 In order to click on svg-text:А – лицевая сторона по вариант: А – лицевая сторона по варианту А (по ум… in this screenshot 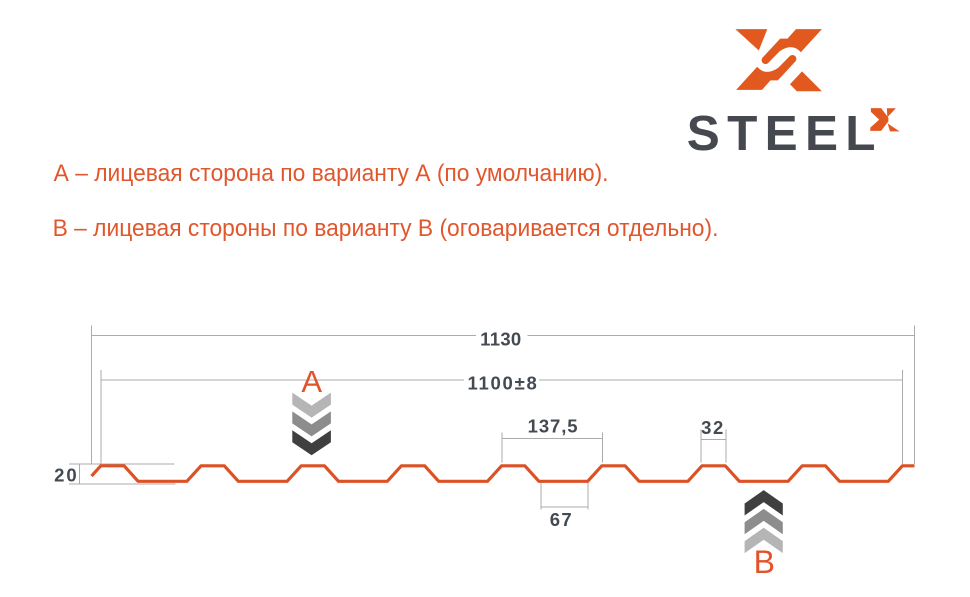, I will do `click(331, 172)`.